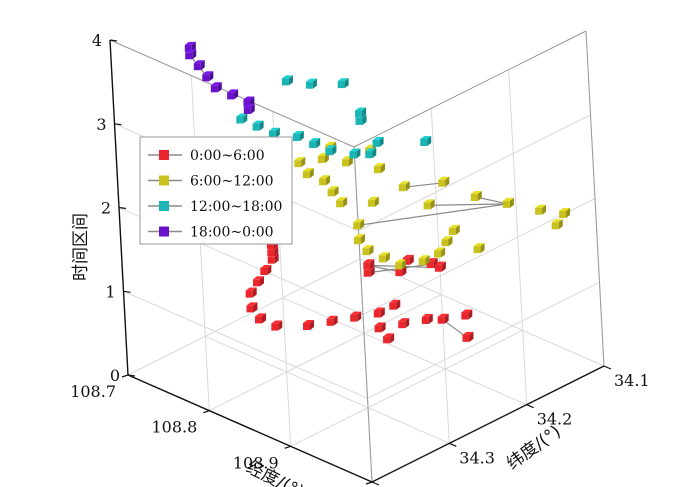 This screenshot has width=700, height=487. What do you see at coordinates (211, 233) in the screenshot?
I see `legend-item: 18:00~0:00` at bounding box center [211, 233].